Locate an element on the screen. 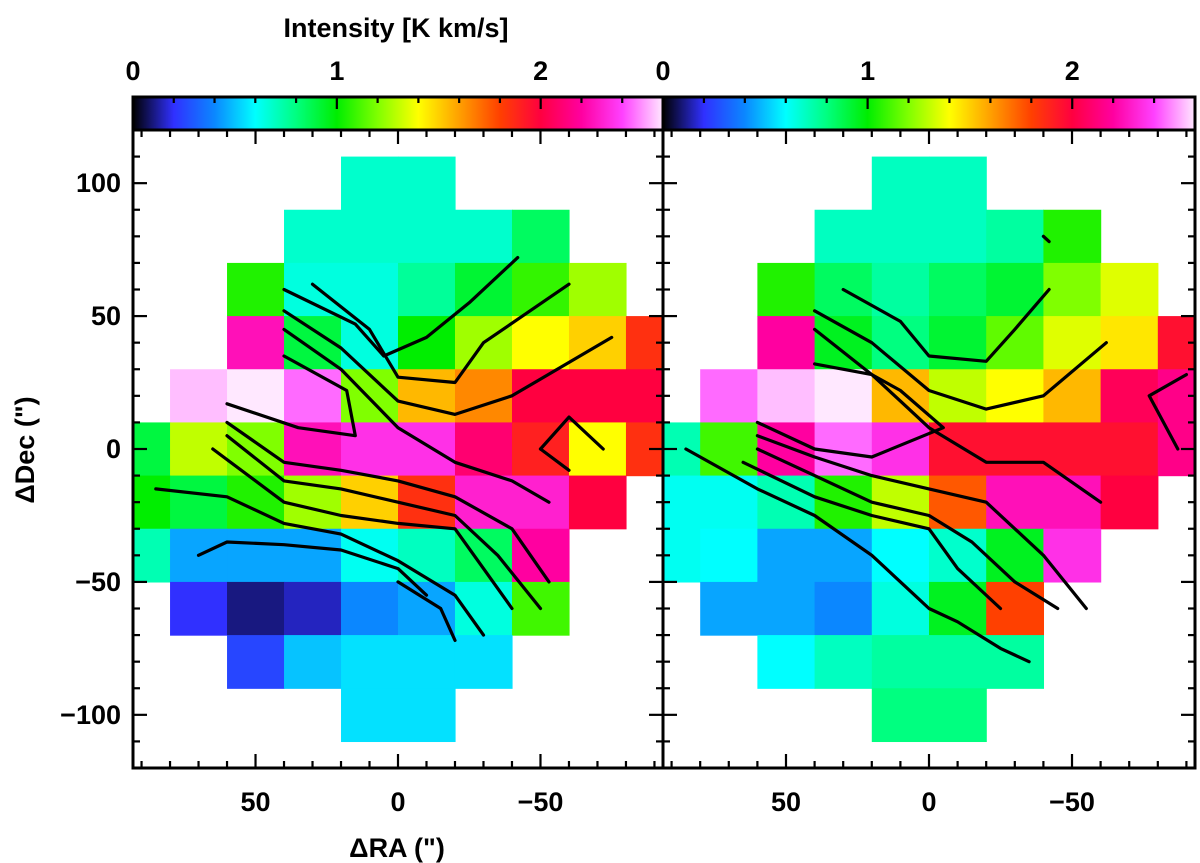 The width and height of the screenshot is (1200, 863). colorbar-right is located at coordinates (929, 113).